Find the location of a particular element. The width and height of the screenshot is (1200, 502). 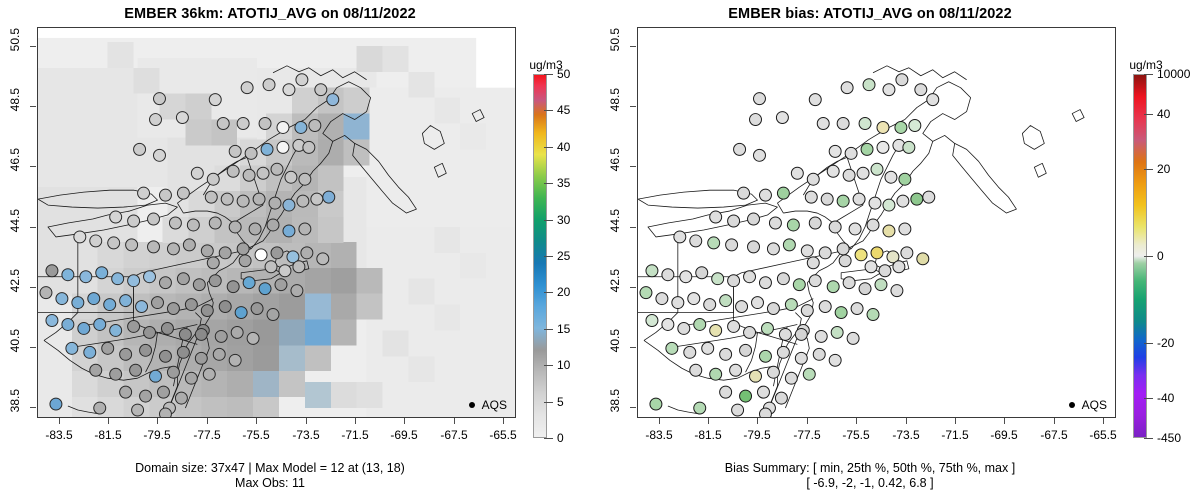

colorbar-tick-label: 30 is located at coordinates (564, 219).